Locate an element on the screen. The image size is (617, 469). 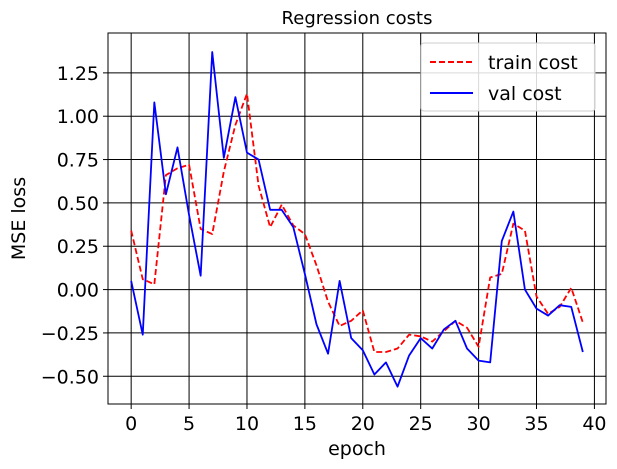
y-tick-label: −0.50 is located at coordinates (70, 377).